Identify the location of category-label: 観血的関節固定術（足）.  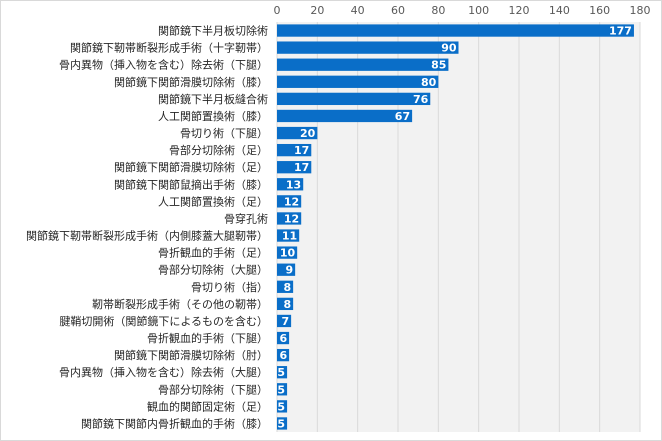
(207, 406).